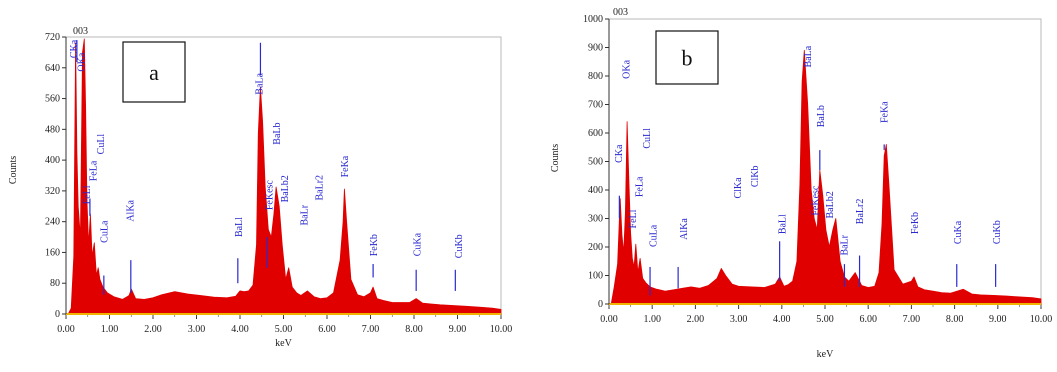  What do you see at coordinates (595, 105) in the screenshot?
I see `y-tick-label: 700` at bounding box center [595, 105].